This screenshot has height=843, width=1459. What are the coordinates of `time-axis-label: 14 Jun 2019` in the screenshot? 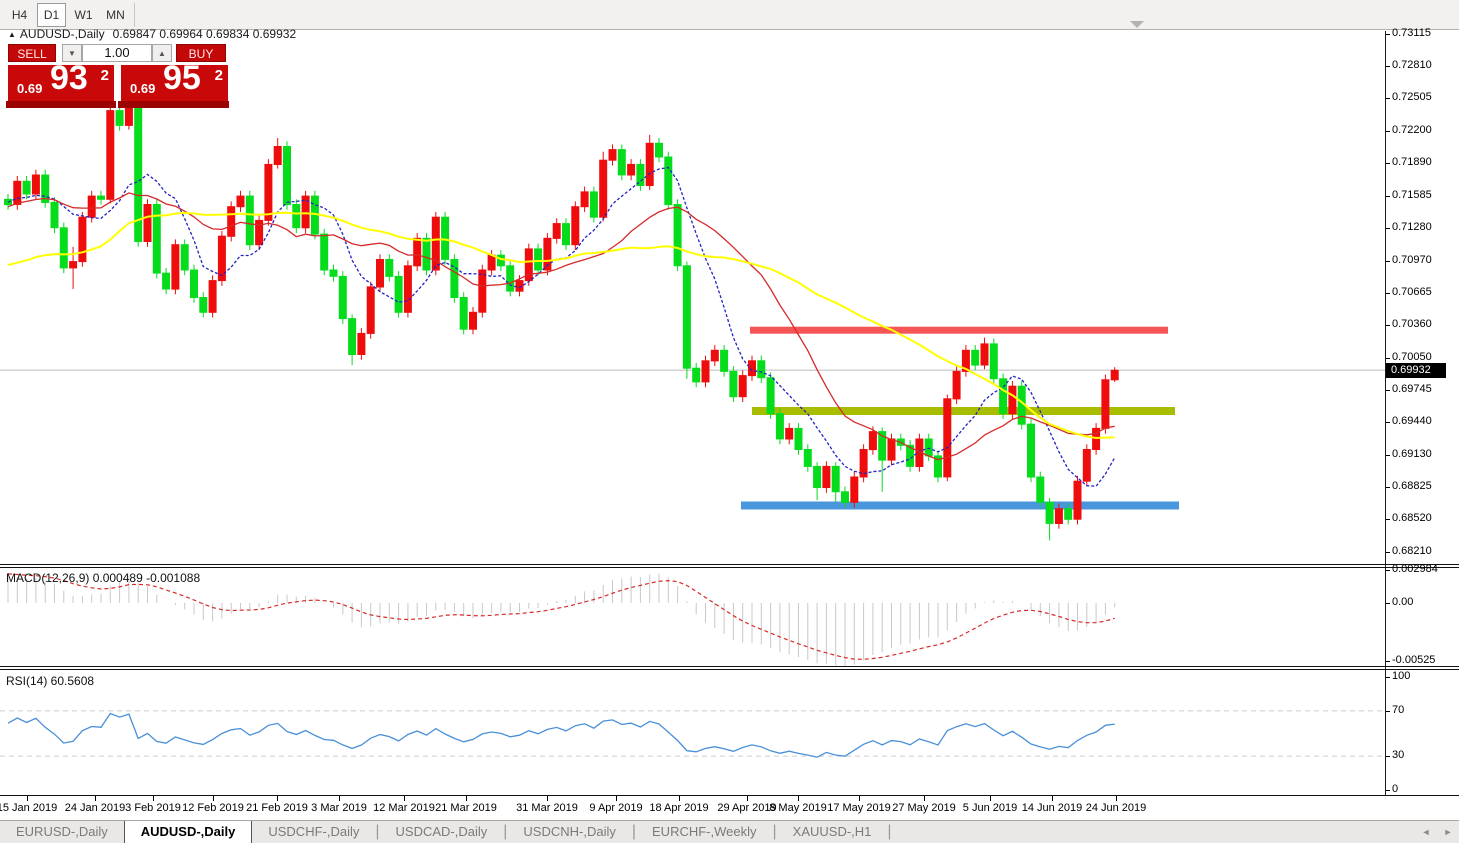 It's located at (1052, 808).